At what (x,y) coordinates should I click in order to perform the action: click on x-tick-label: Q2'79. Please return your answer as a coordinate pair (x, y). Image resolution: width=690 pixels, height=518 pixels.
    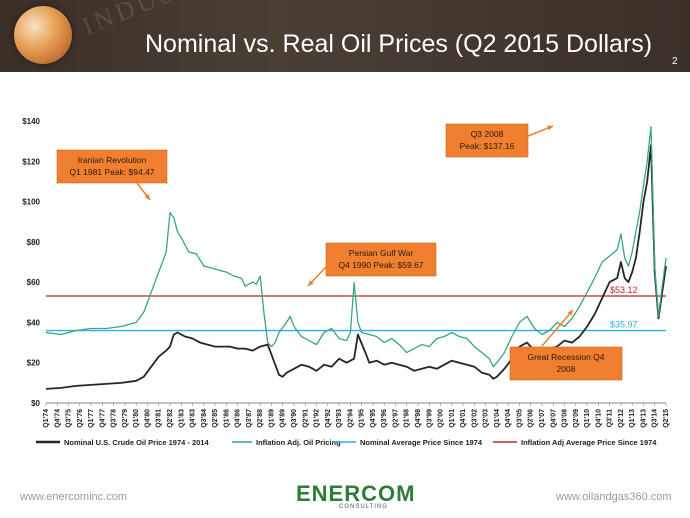
    Looking at the image, I should click on (125, 418).